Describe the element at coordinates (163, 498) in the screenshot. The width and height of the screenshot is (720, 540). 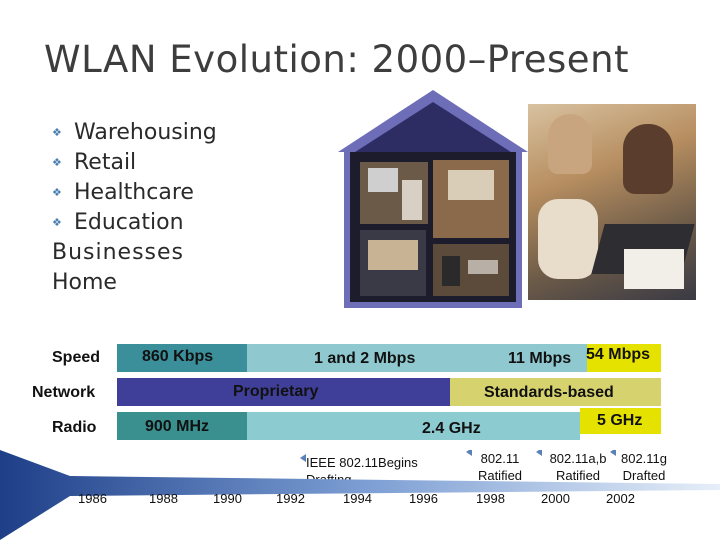
I see `year-label: 1988` at that location.